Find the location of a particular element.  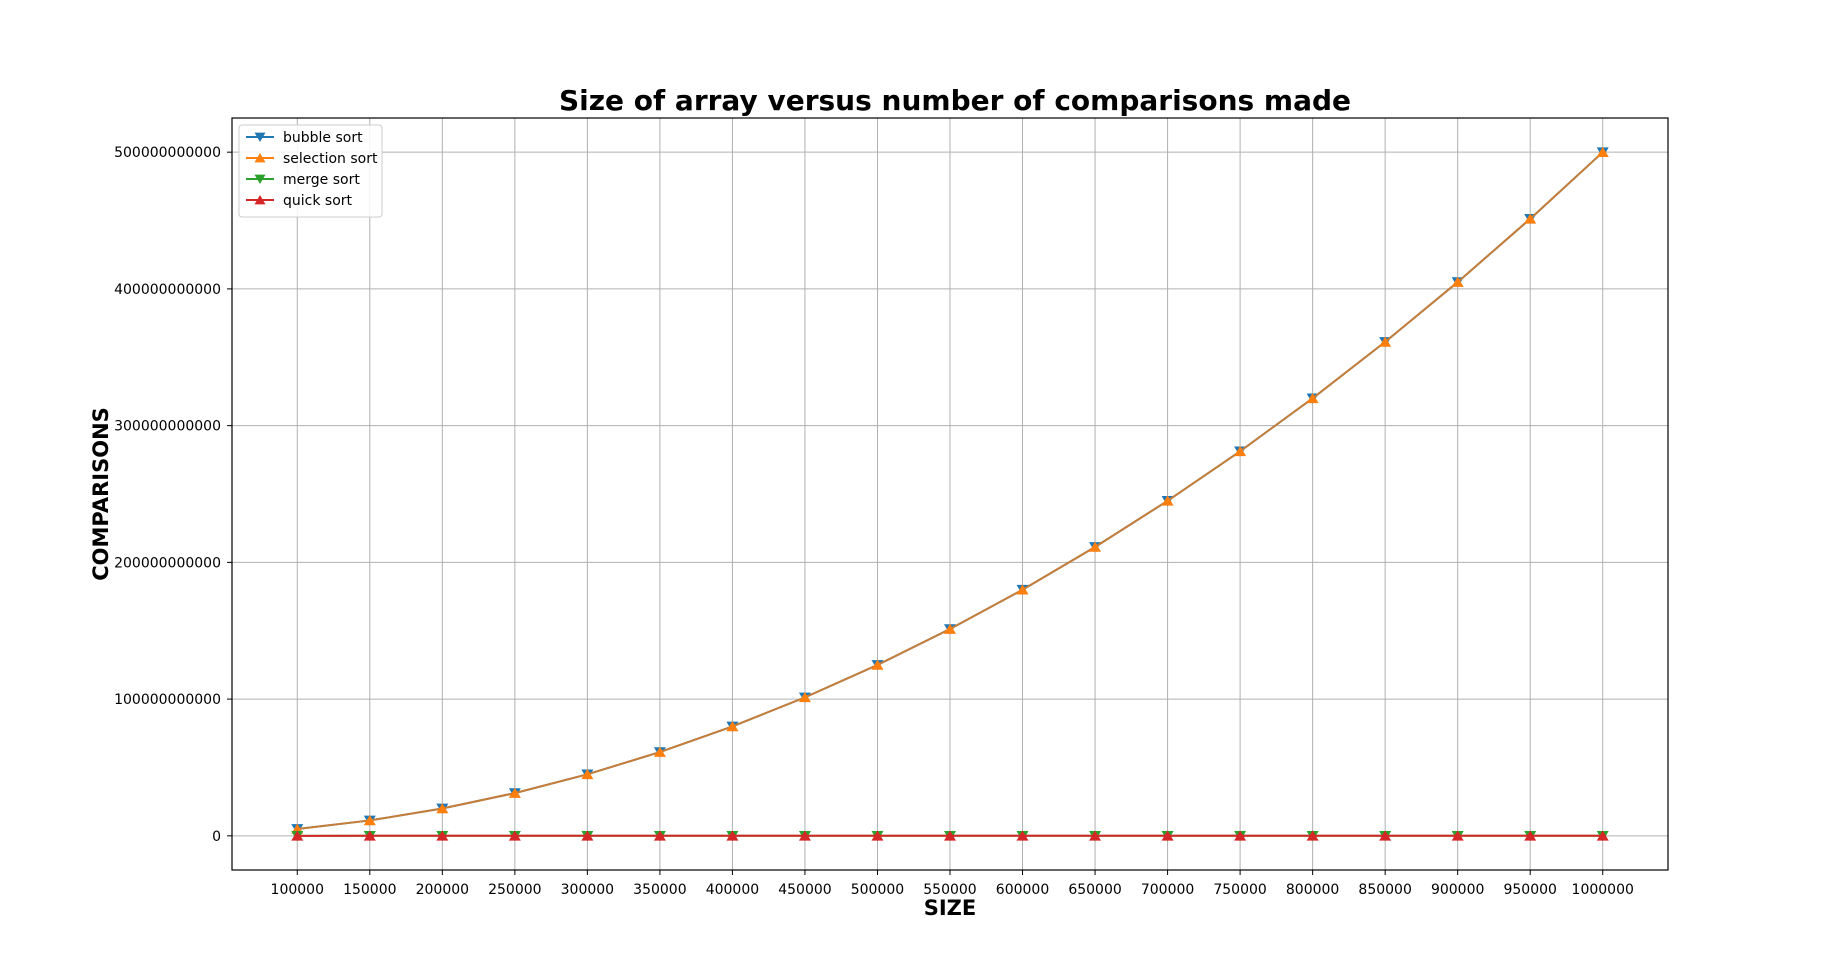

x-tick-label: 750000 is located at coordinates (1239, 890).